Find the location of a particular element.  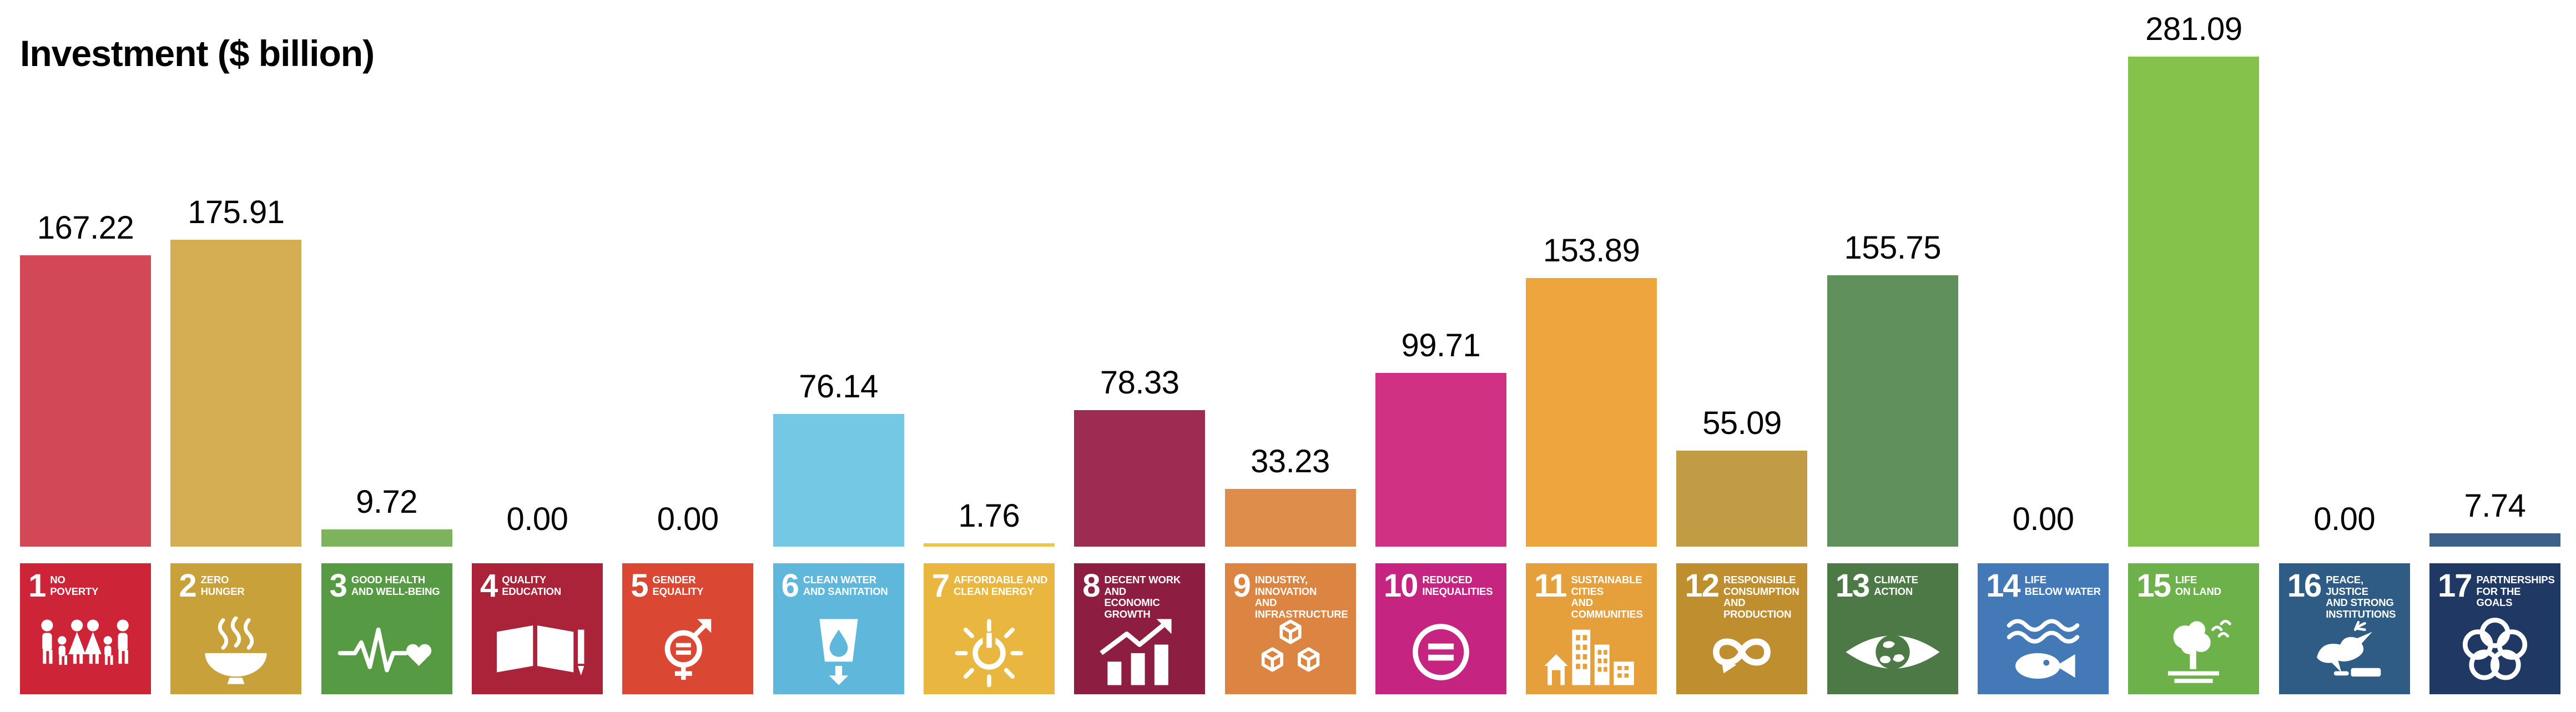

goal-title: GOOD HEALTH AND WELL-BEING is located at coordinates (395, 585).